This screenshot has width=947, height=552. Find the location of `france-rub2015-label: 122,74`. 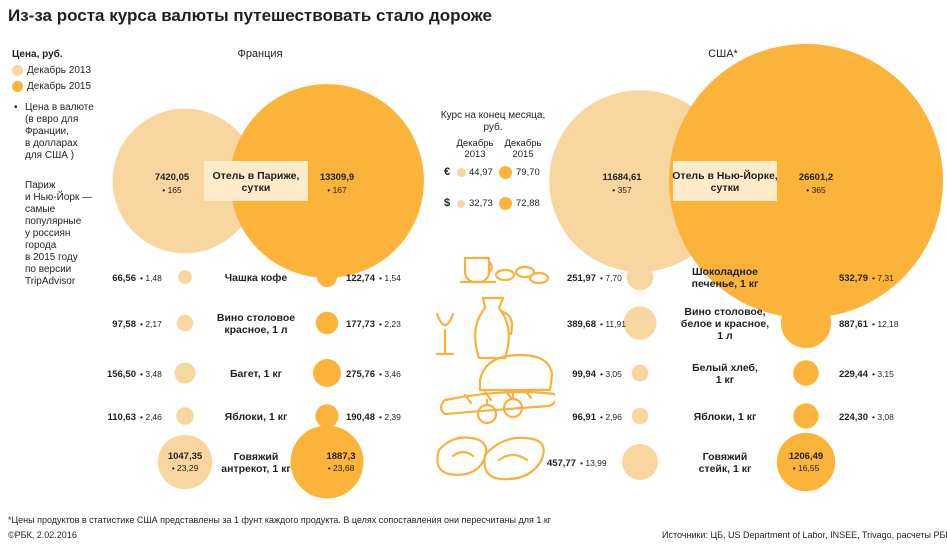

france-rub2015-label: 122,74 is located at coordinates (361, 278).